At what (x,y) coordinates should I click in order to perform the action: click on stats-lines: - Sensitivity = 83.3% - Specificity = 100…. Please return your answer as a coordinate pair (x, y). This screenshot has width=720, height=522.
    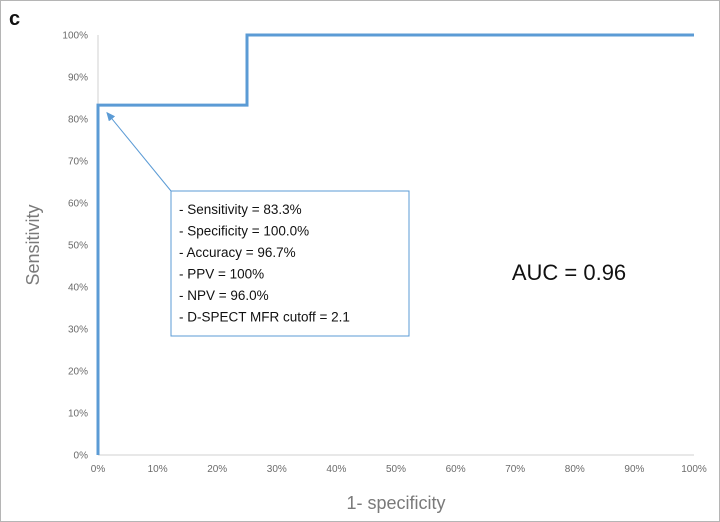
    Looking at the image, I should click on (264, 263).